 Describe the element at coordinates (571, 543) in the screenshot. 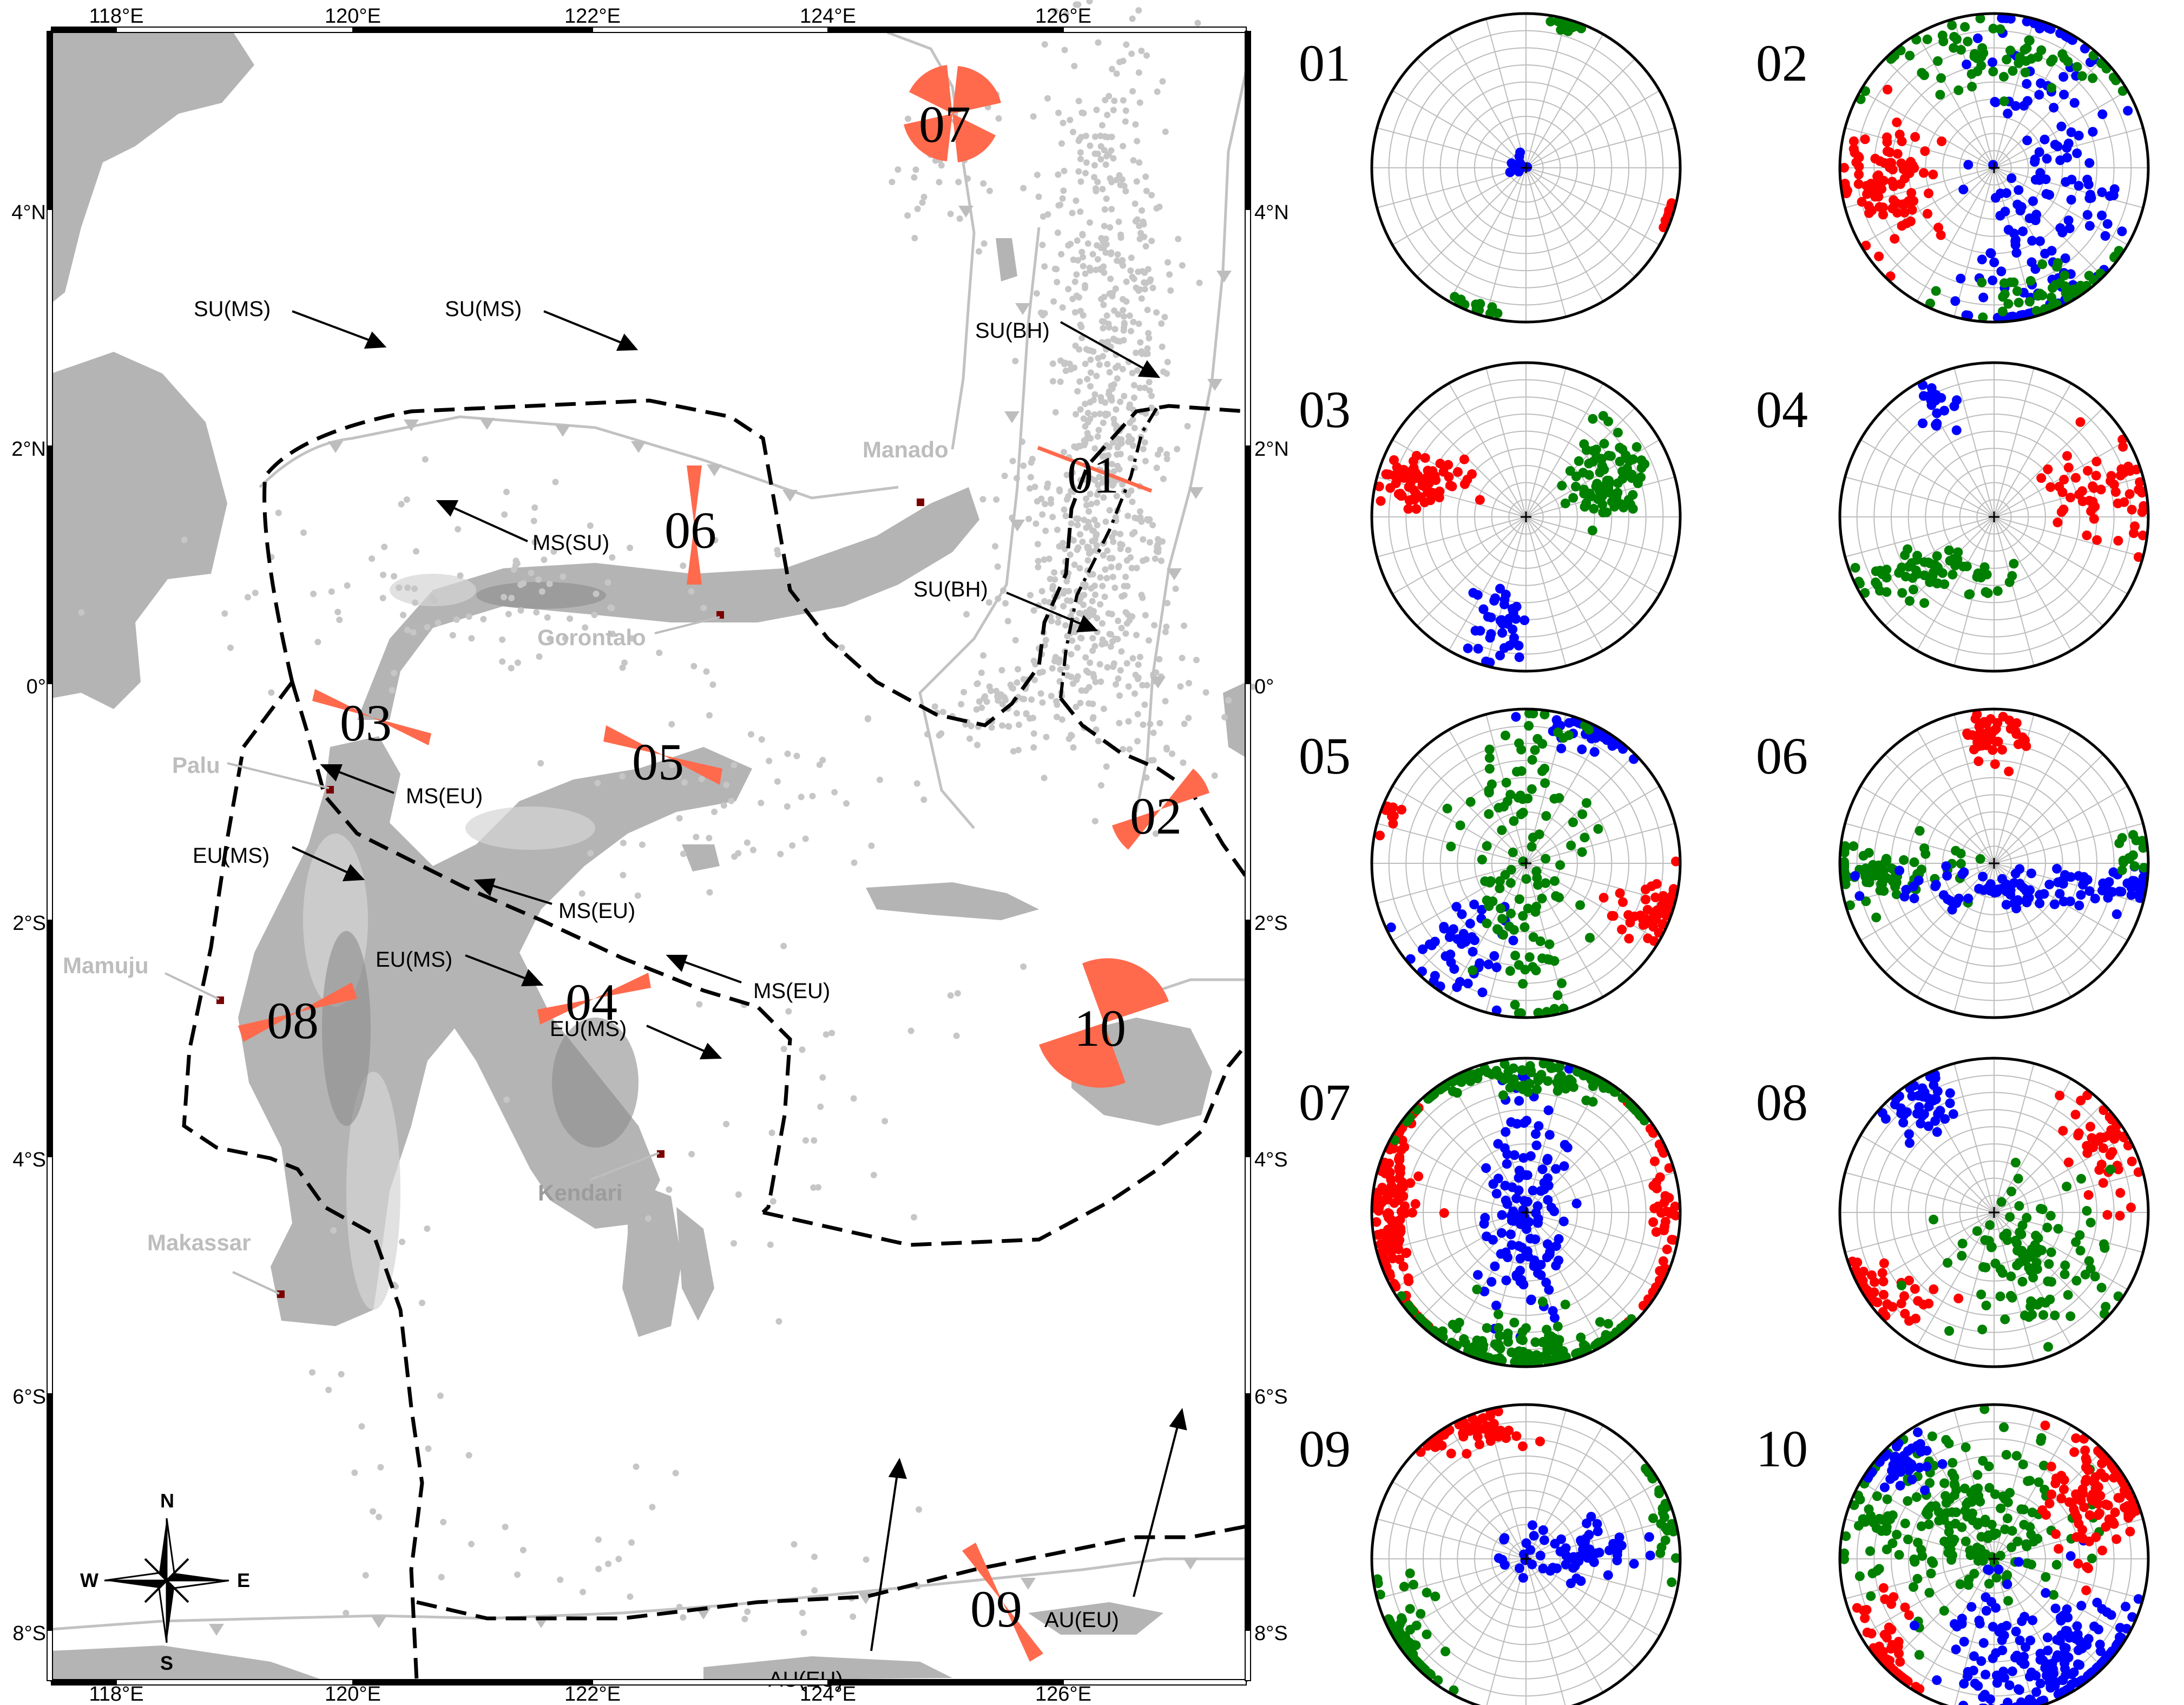

I see `motion-label-5: MS(SU)` at that location.